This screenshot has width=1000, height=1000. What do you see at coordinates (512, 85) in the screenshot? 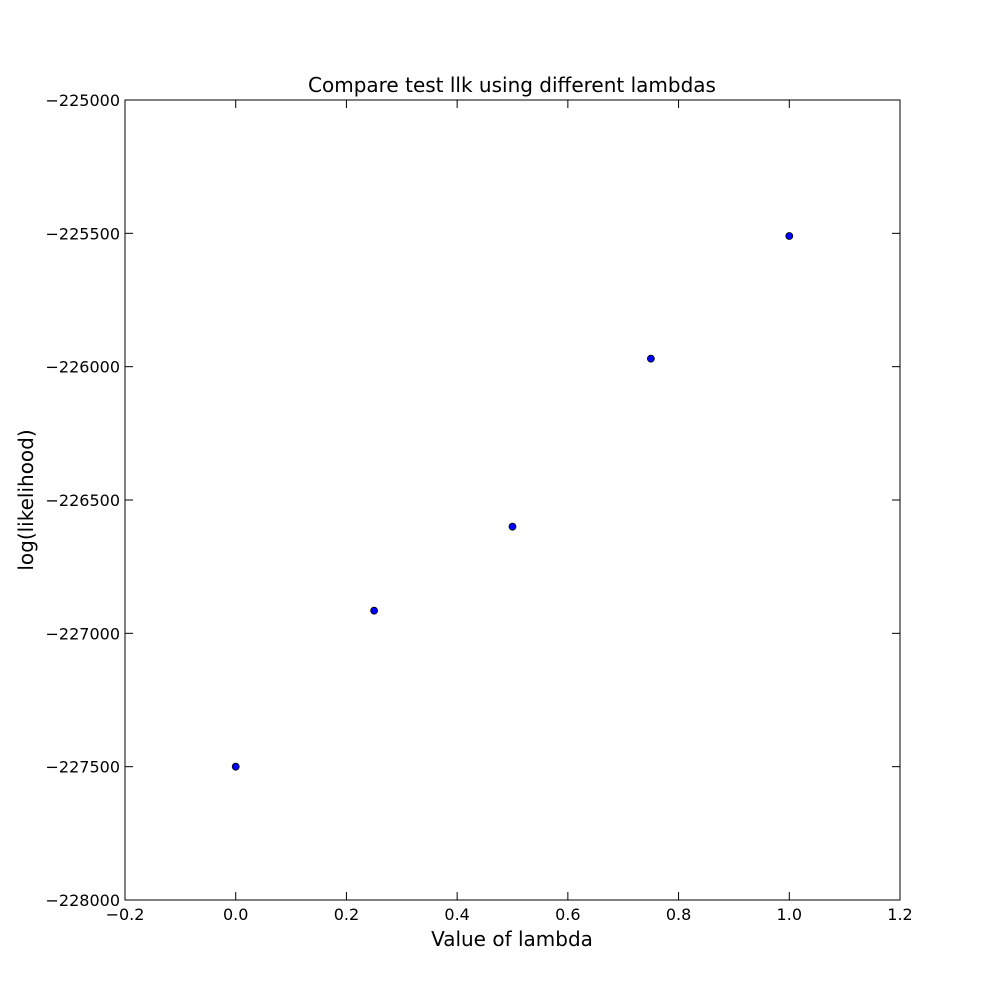
I see `chart-title: Compare test llk using different lambdas` at bounding box center [512, 85].